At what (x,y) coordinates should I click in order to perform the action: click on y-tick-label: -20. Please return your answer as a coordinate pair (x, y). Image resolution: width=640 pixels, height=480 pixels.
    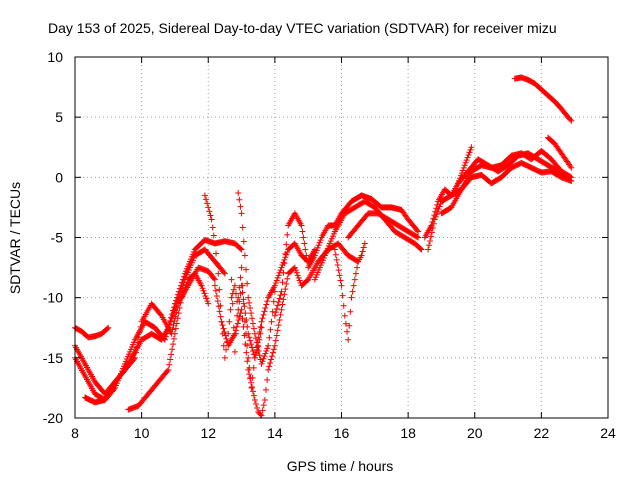
    Looking at the image, I should click on (53, 418).